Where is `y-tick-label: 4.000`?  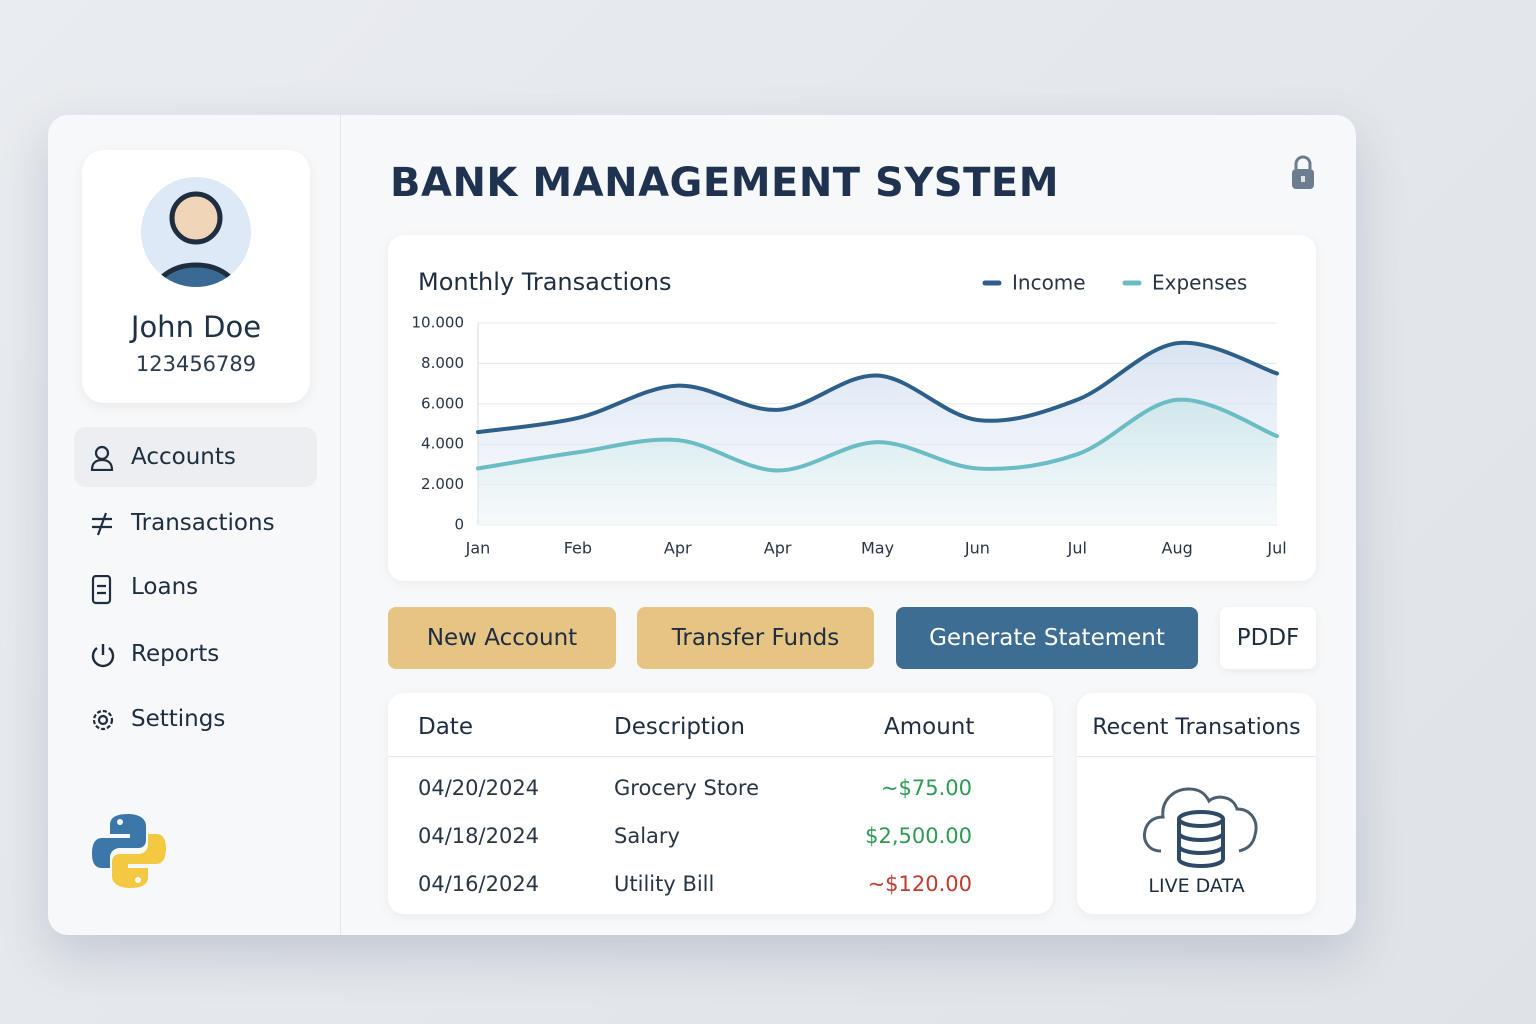
y-tick-label: 4.000 is located at coordinates (442, 444).